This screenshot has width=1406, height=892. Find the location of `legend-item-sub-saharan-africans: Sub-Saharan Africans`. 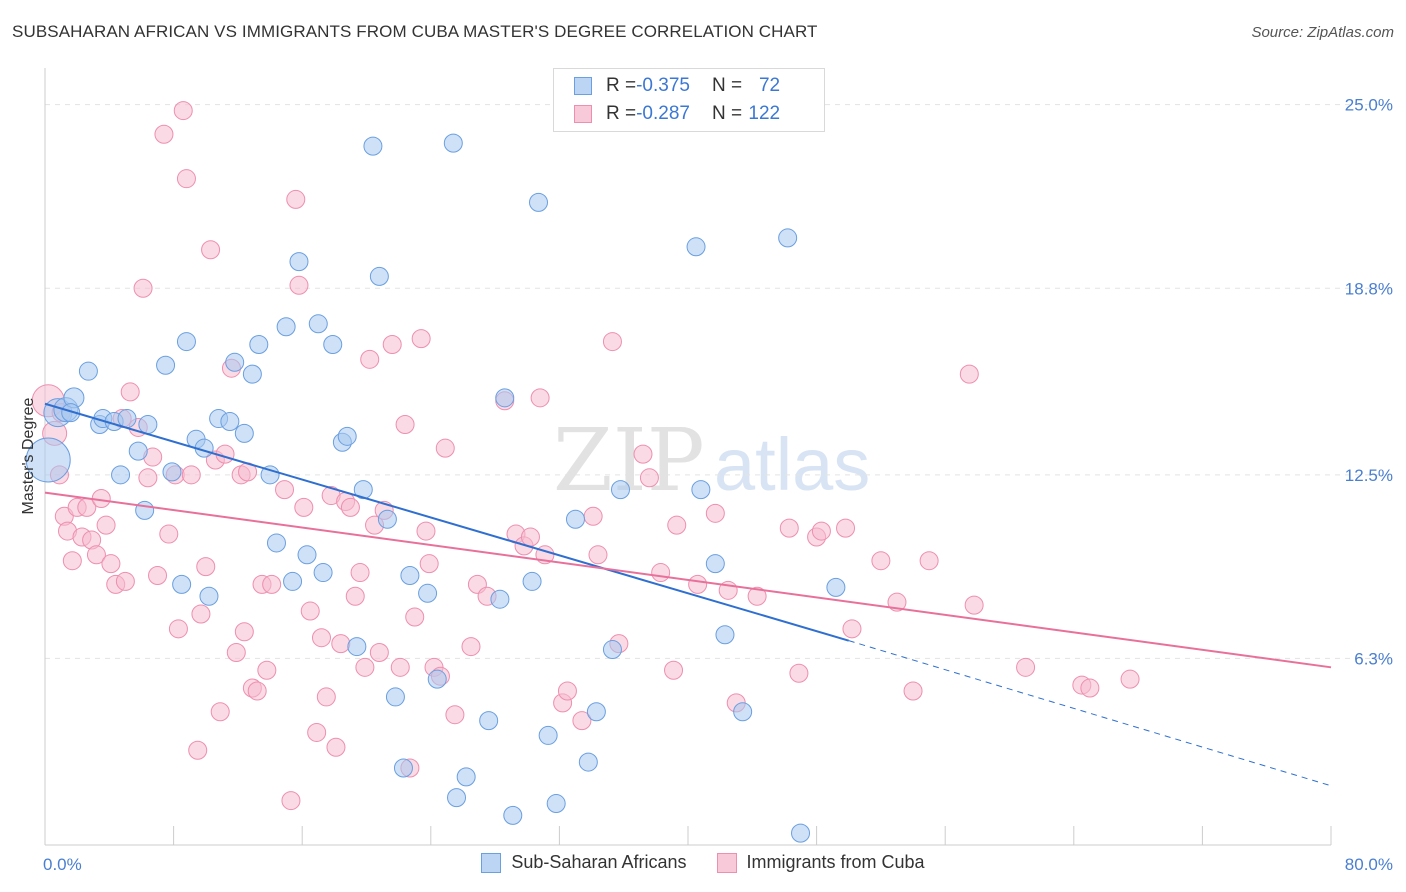

legend-item-sub-saharan-africans: Sub-Saharan Africans is located at coordinates (584, 862).